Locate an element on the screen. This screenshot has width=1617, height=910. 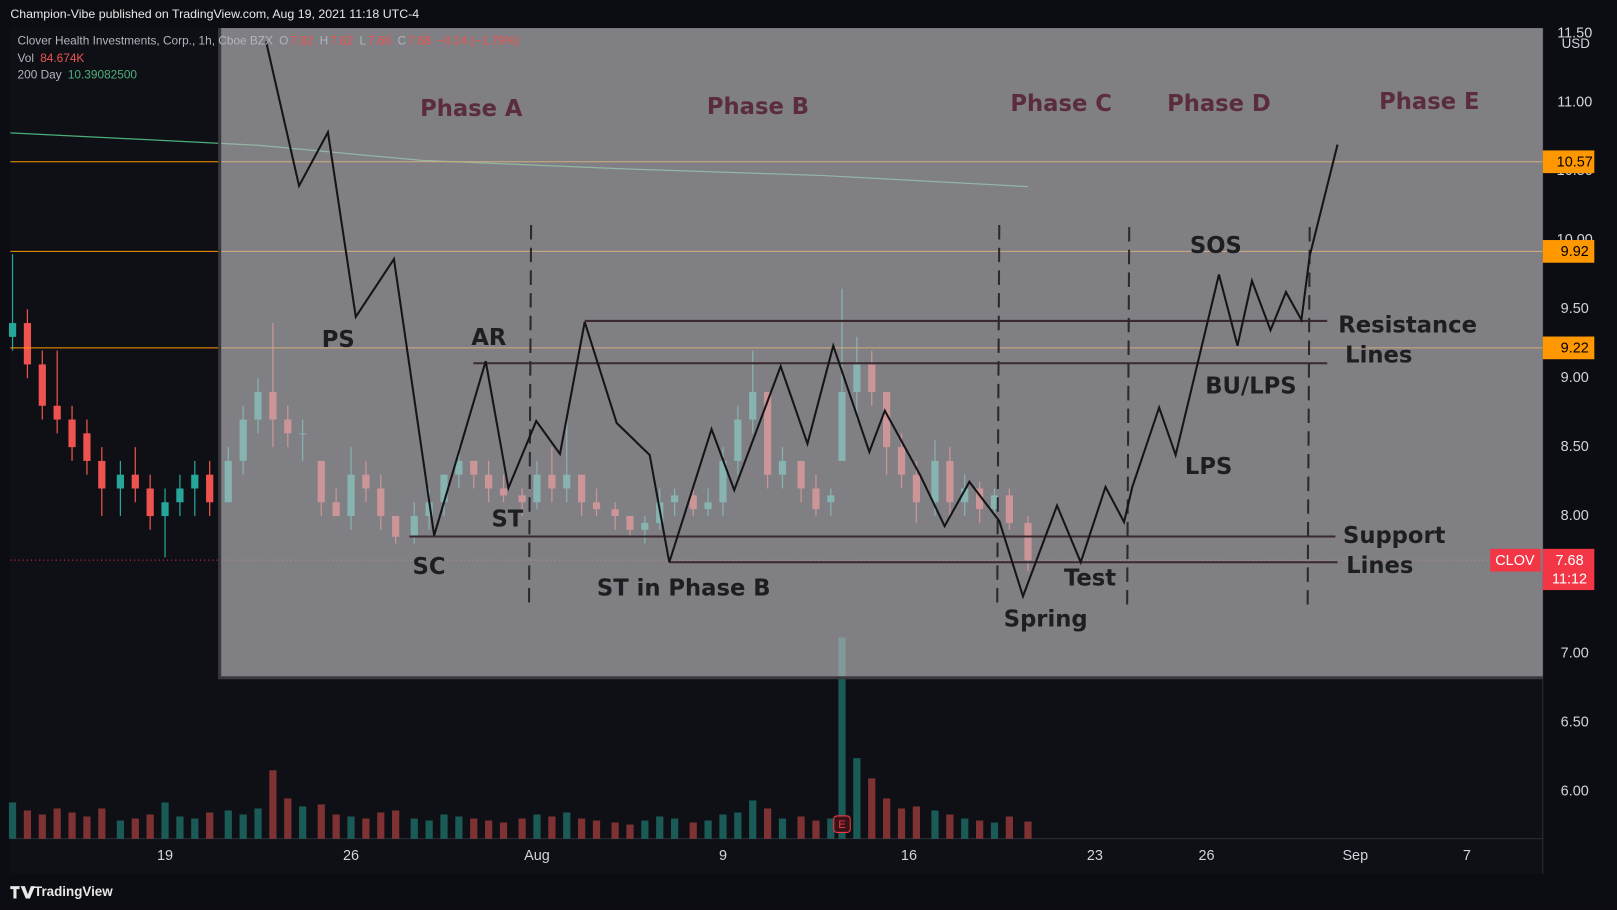
ohlc-value: 7.68 is located at coordinates (419, 41).